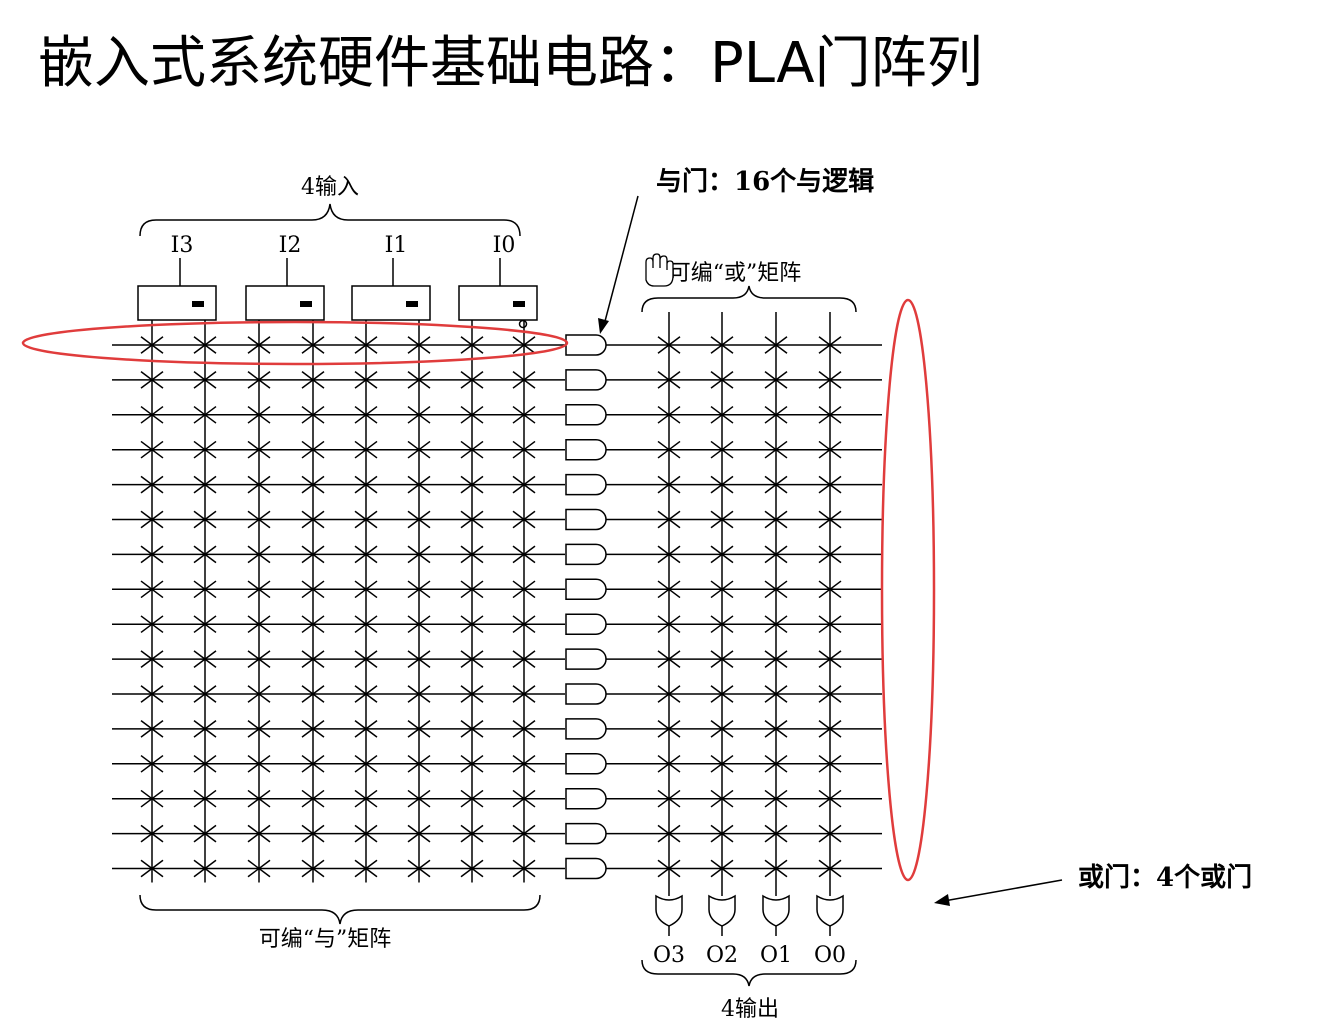 This screenshot has height=1032, width=1334. Describe the element at coordinates (765, 182) in the screenshot. I see `and-gates-annotation: 与门：16个与逻辑` at that location.